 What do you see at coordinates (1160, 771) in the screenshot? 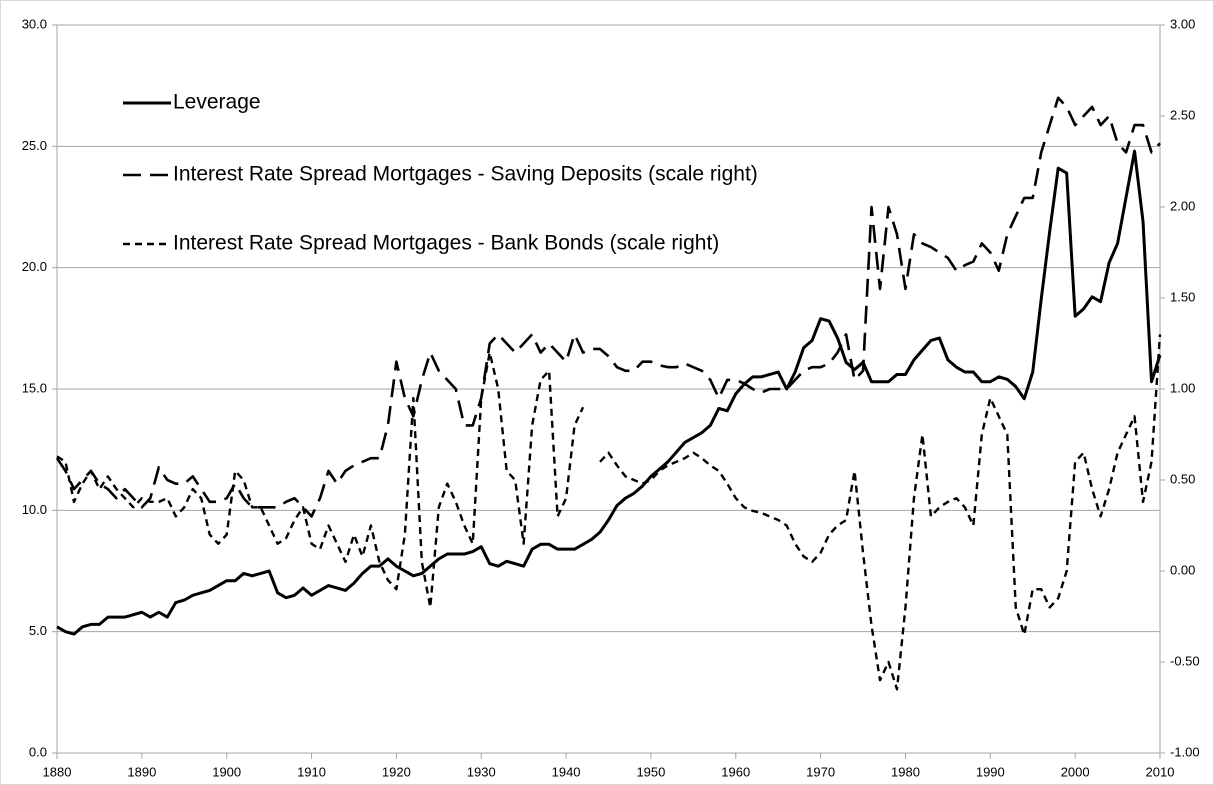
I see `x-tick-label: 2010` at bounding box center [1160, 771].